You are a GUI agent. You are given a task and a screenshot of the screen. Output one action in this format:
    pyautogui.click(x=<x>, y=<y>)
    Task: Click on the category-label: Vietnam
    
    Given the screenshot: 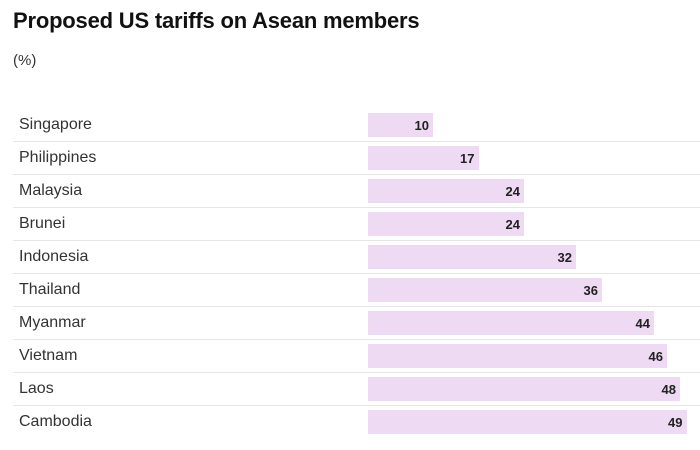 What is the action you would take?
    pyautogui.click(x=48, y=355)
    